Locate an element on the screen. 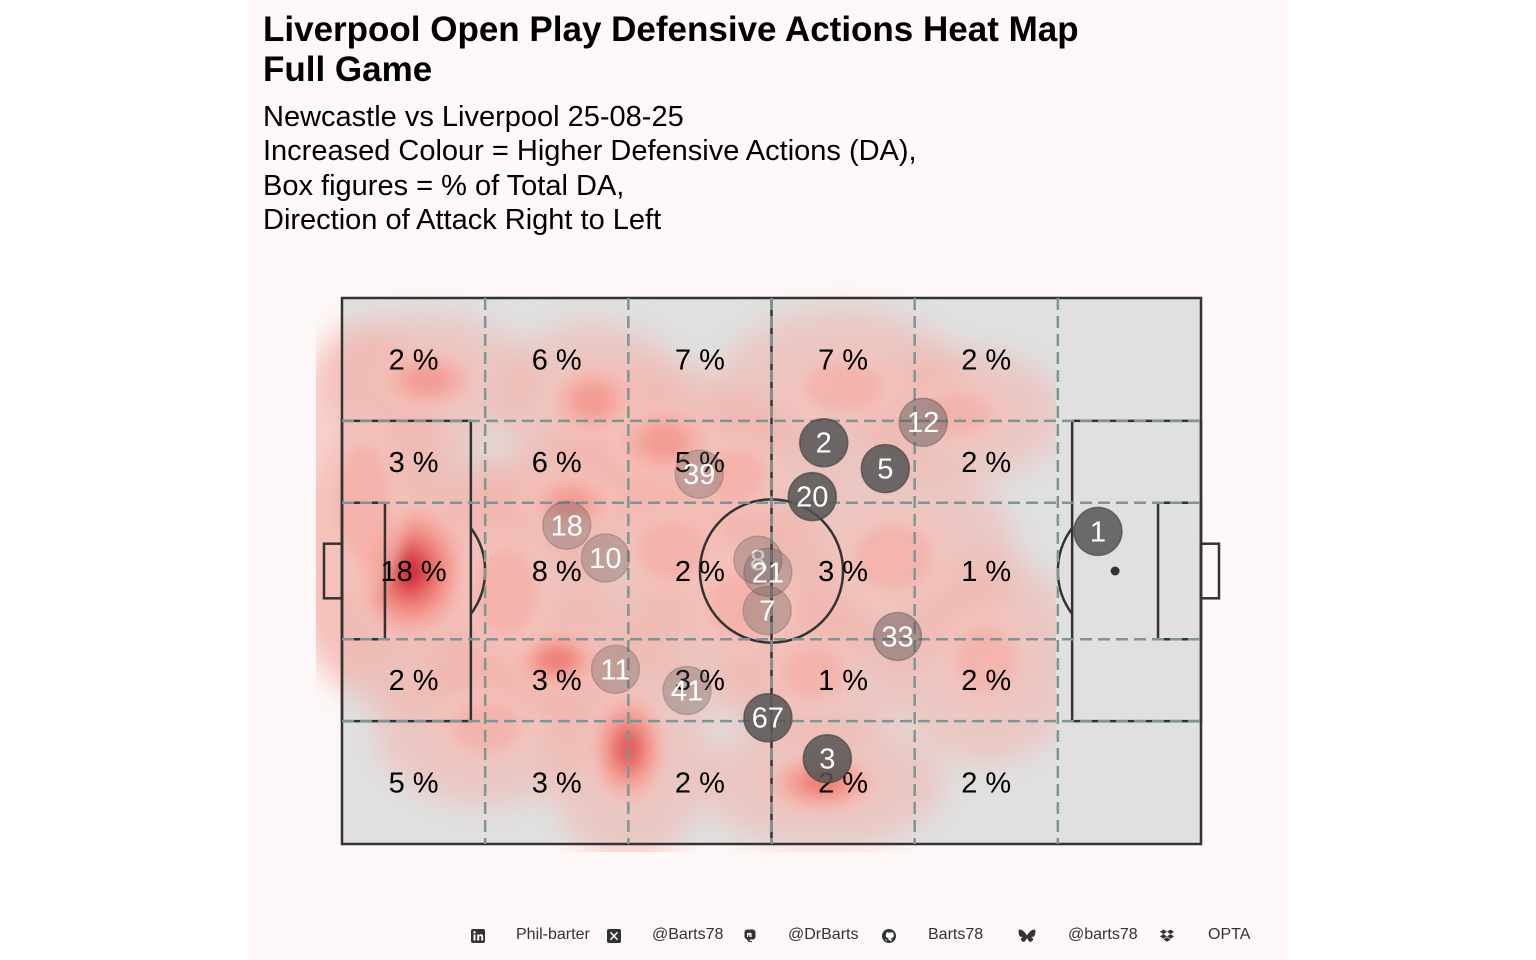 This screenshot has width=1536, height=960. zone-label-r3-c1: 3 % is located at coordinates (557, 681).